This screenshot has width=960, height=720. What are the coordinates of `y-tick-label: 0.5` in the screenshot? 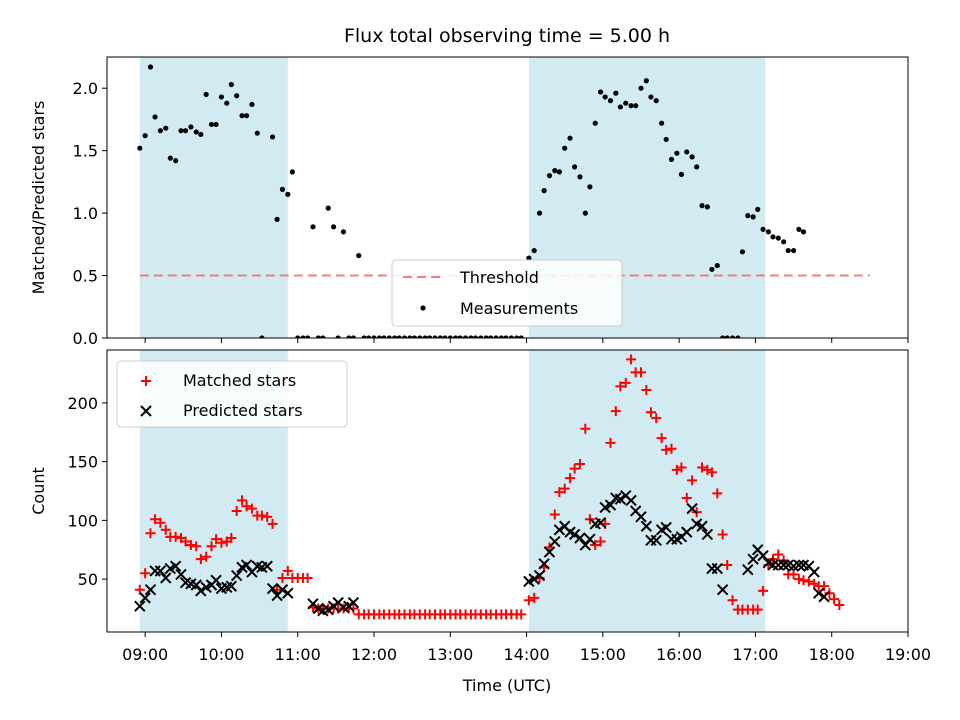 It's located at (85, 276).